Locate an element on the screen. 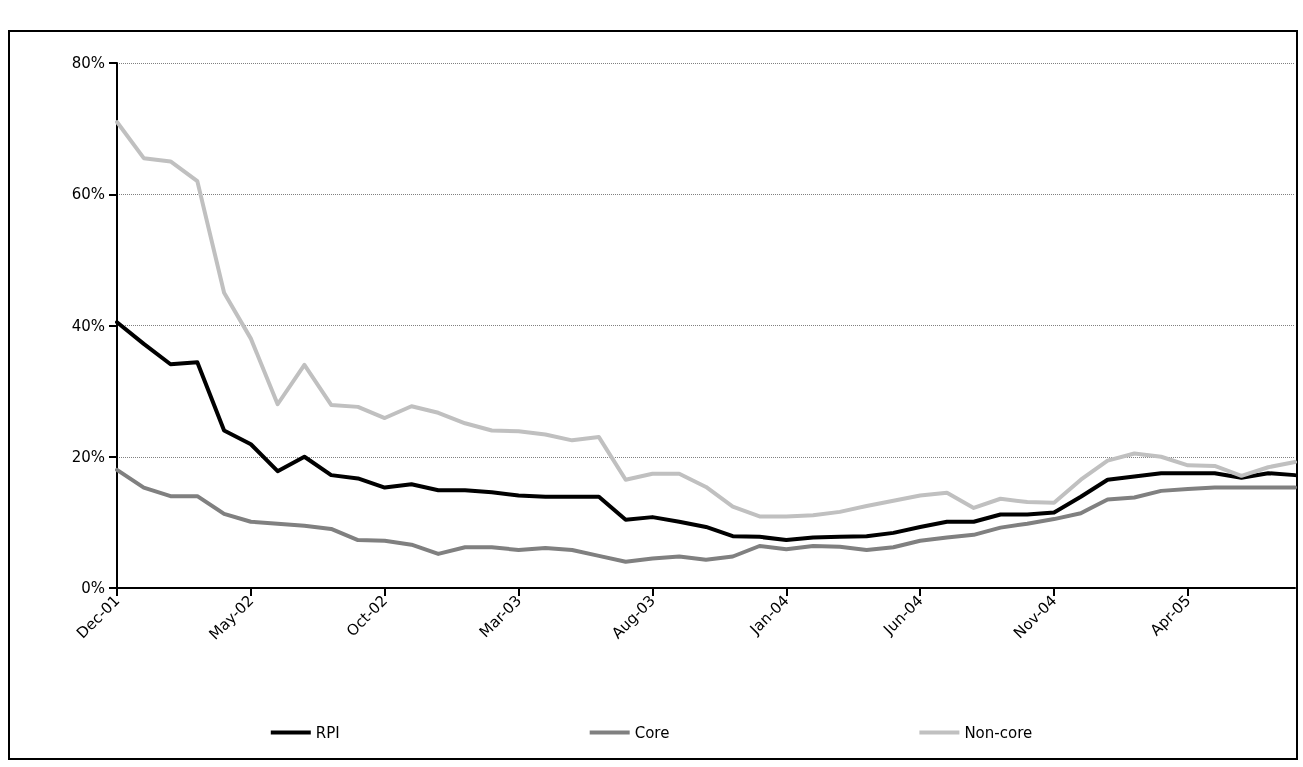  line-series is located at coordinates (706, 515).